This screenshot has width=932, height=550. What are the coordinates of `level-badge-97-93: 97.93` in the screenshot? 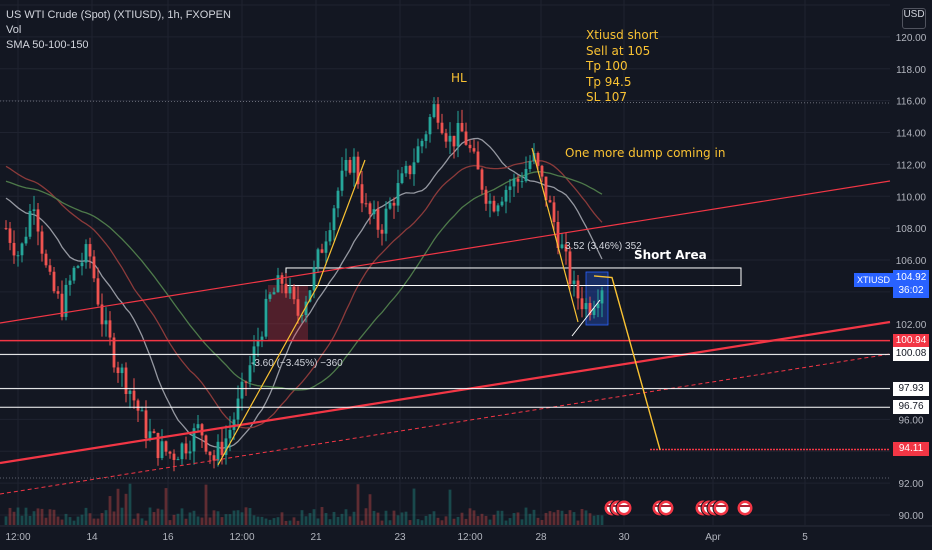 It's located at (911, 388).